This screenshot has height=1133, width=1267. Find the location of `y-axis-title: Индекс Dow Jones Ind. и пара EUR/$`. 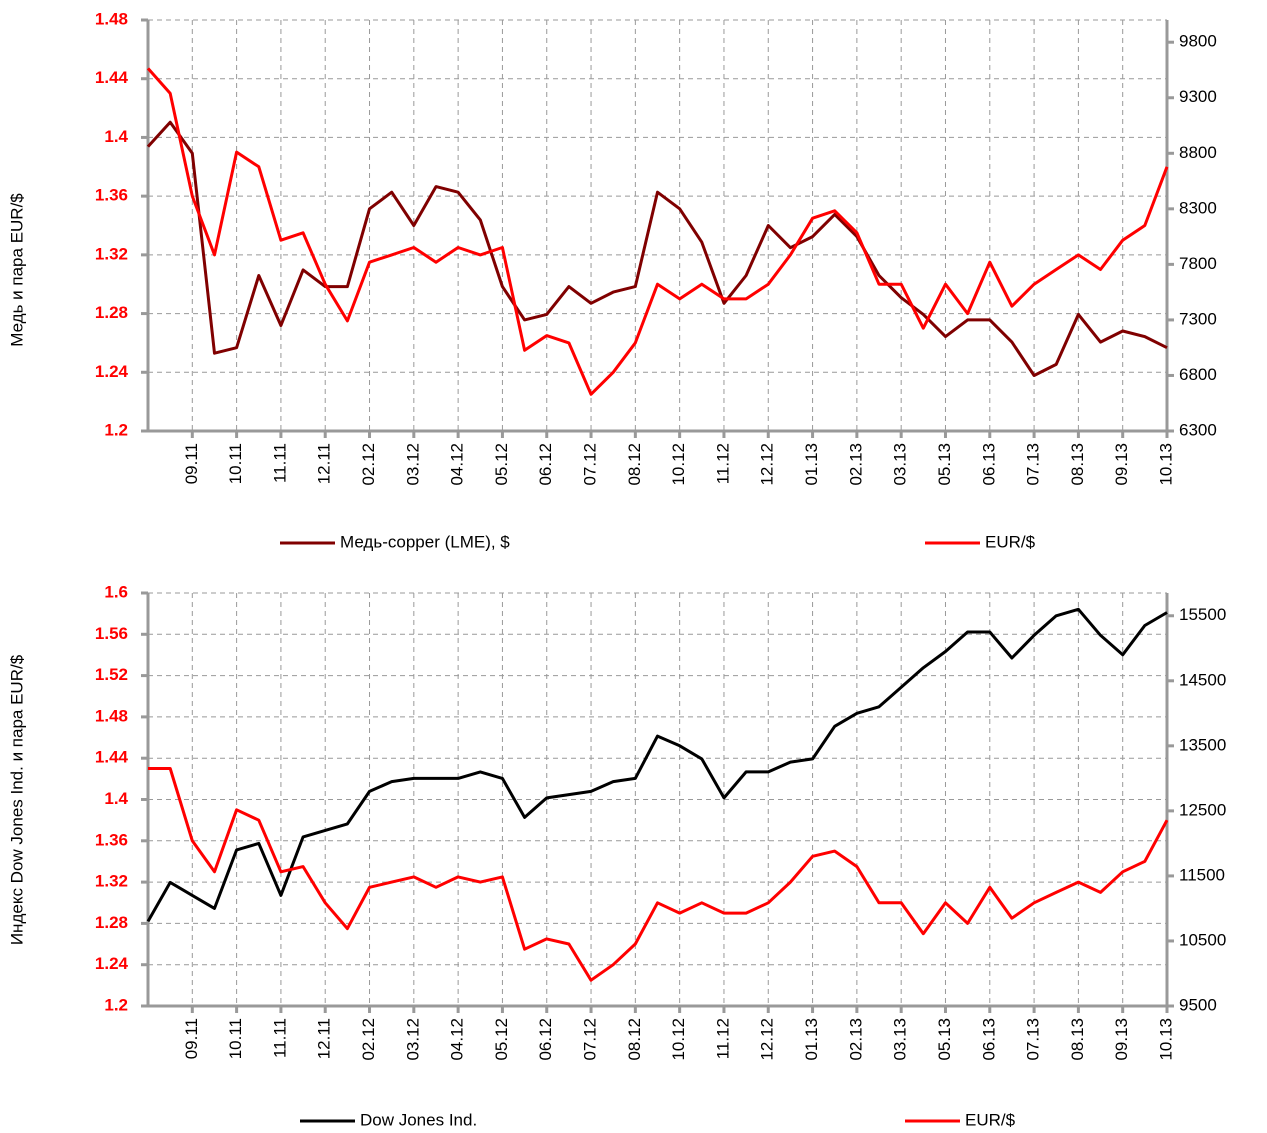

y-axis-title: Индекс Dow Jones Ind. и пара EUR/$ is located at coordinates (16, 799).